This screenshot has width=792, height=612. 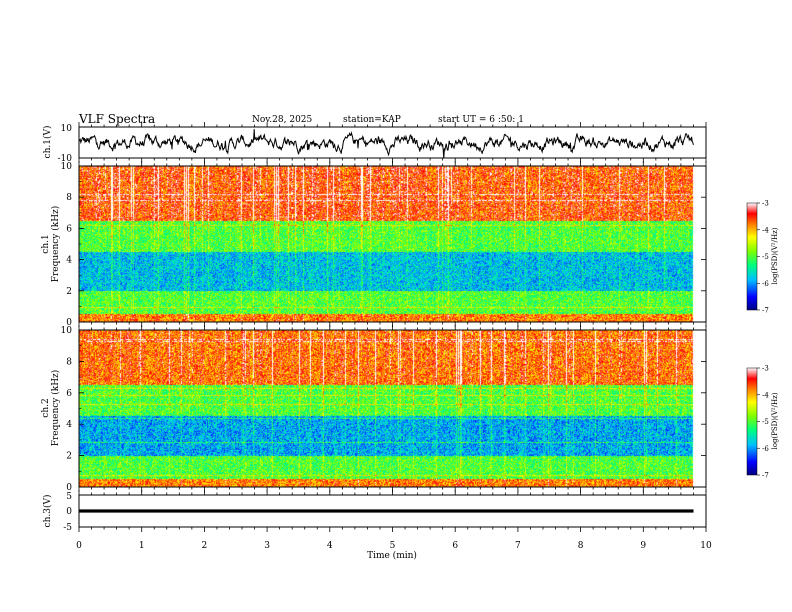 I want to click on x-tick-label: 7, so click(x=518, y=546).